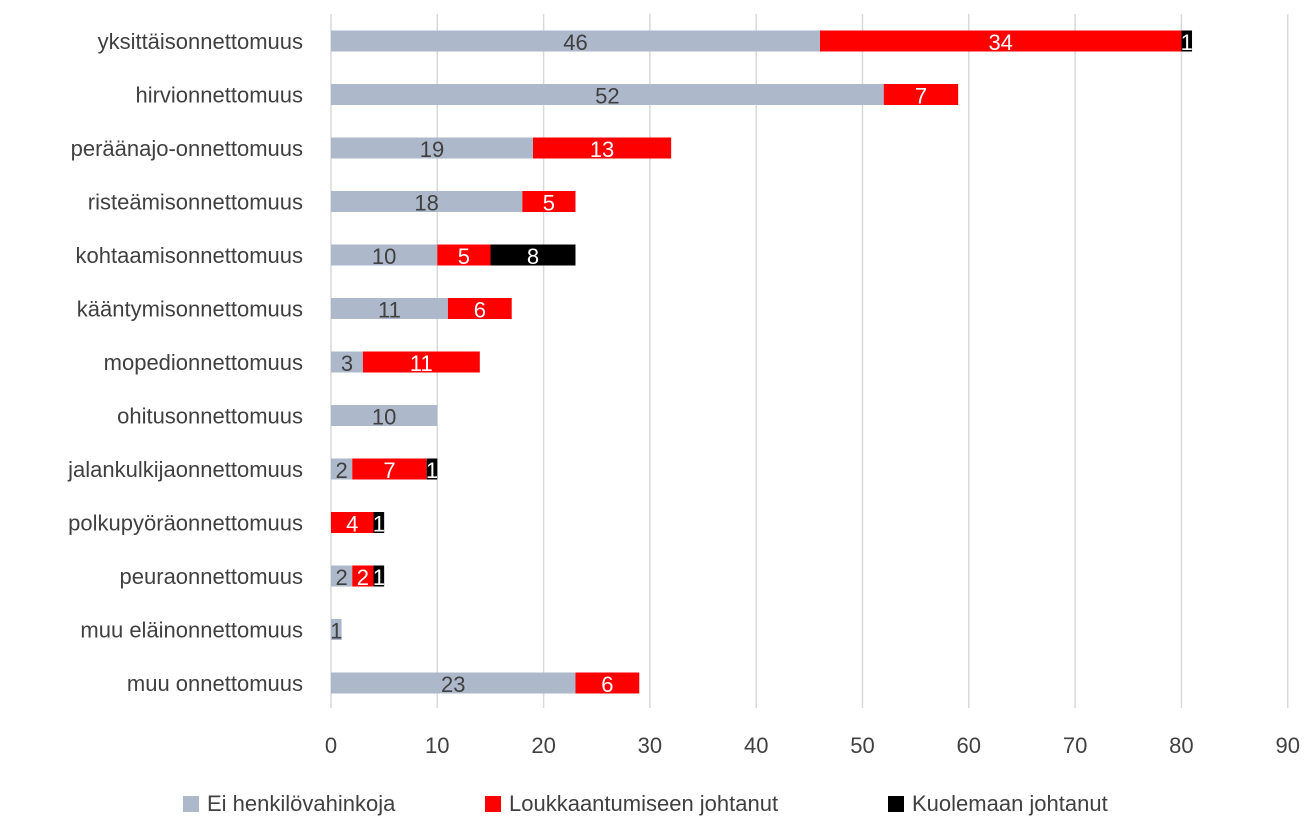 The width and height of the screenshot is (1304, 817). What do you see at coordinates (195, 202) in the screenshot?
I see `category-label: risteämisonnettomuus` at bounding box center [195, 202].